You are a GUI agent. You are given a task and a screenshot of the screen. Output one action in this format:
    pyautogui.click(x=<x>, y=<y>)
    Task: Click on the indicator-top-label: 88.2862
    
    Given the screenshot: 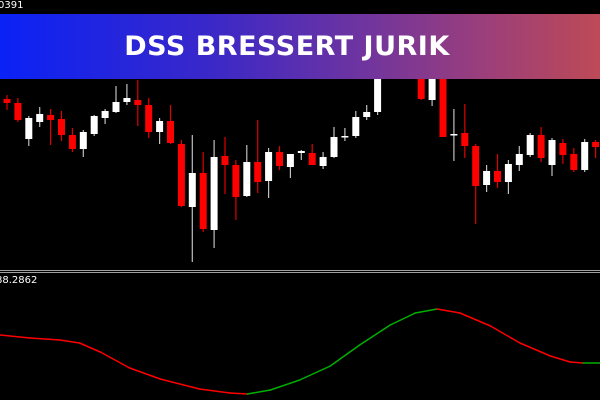 What is the action you would take?
    pyautogui.click(x=19, y=280)
    